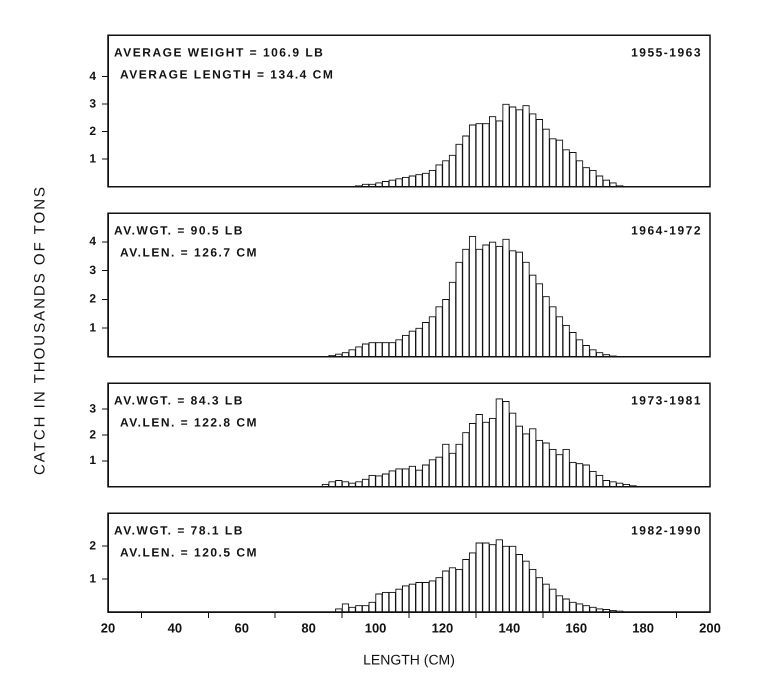 This screenshot has height=677, width=759. What do you see at coordinates (643, 628) in the screenshot?
I see `x-tick-label: 180` at bounding box center [643, 628].